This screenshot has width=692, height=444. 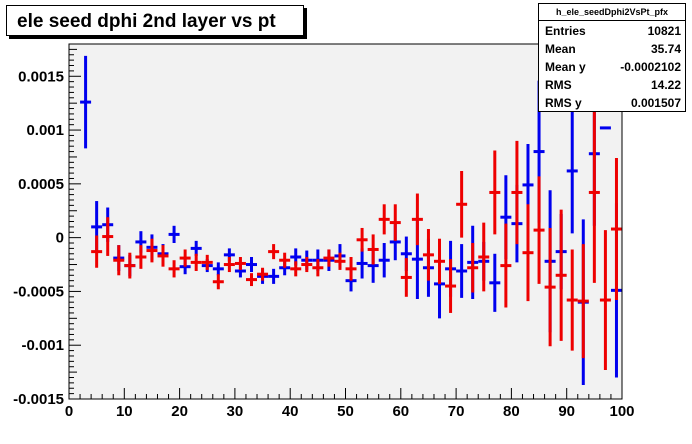 What do you see at coordinates (290, 411) in the screenshot?
I see `x-tick-label: 40` at bounding box center [290, 411].